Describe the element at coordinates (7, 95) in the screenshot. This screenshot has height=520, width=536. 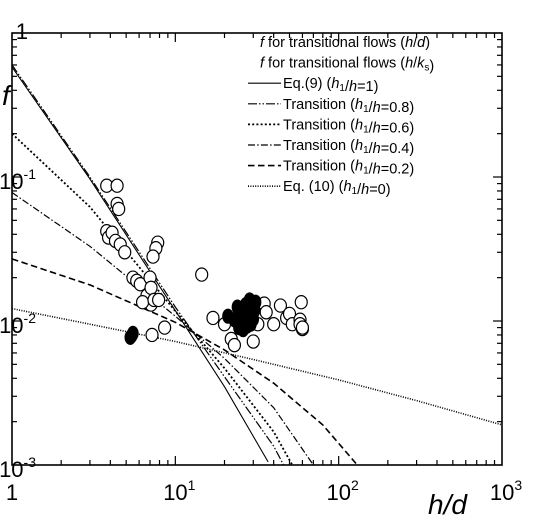
I see `y-axis-title: f` at that location.